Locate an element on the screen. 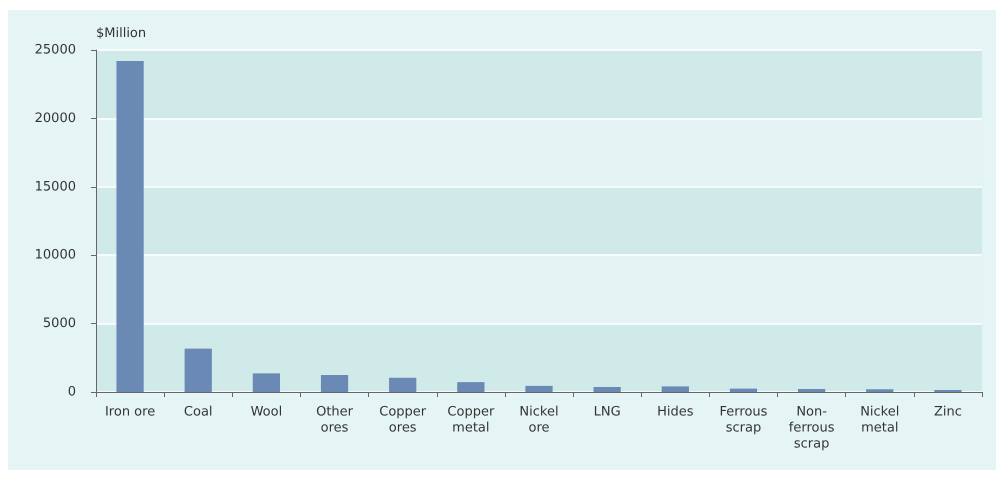  y-tick-label: 25000 is located at coordinates (55, 50).